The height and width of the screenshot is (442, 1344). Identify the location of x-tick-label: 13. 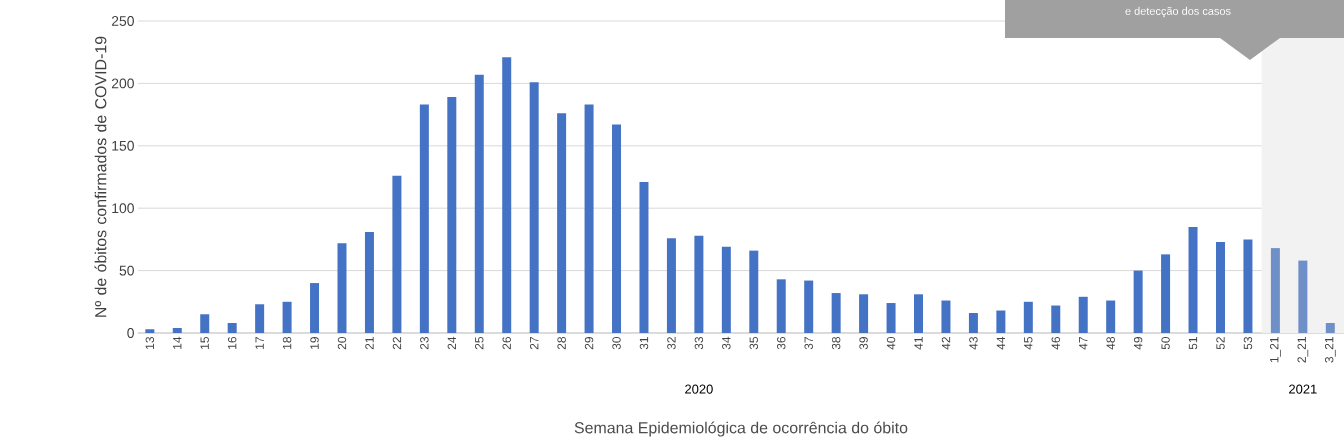
(150, 343).